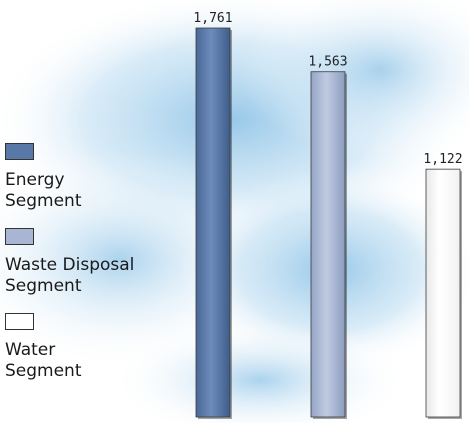 The height and width of the screenshot is (427, 469). Describe the element at coordinates (443, 293) in the screenshot. I see `bar-water` at that location.